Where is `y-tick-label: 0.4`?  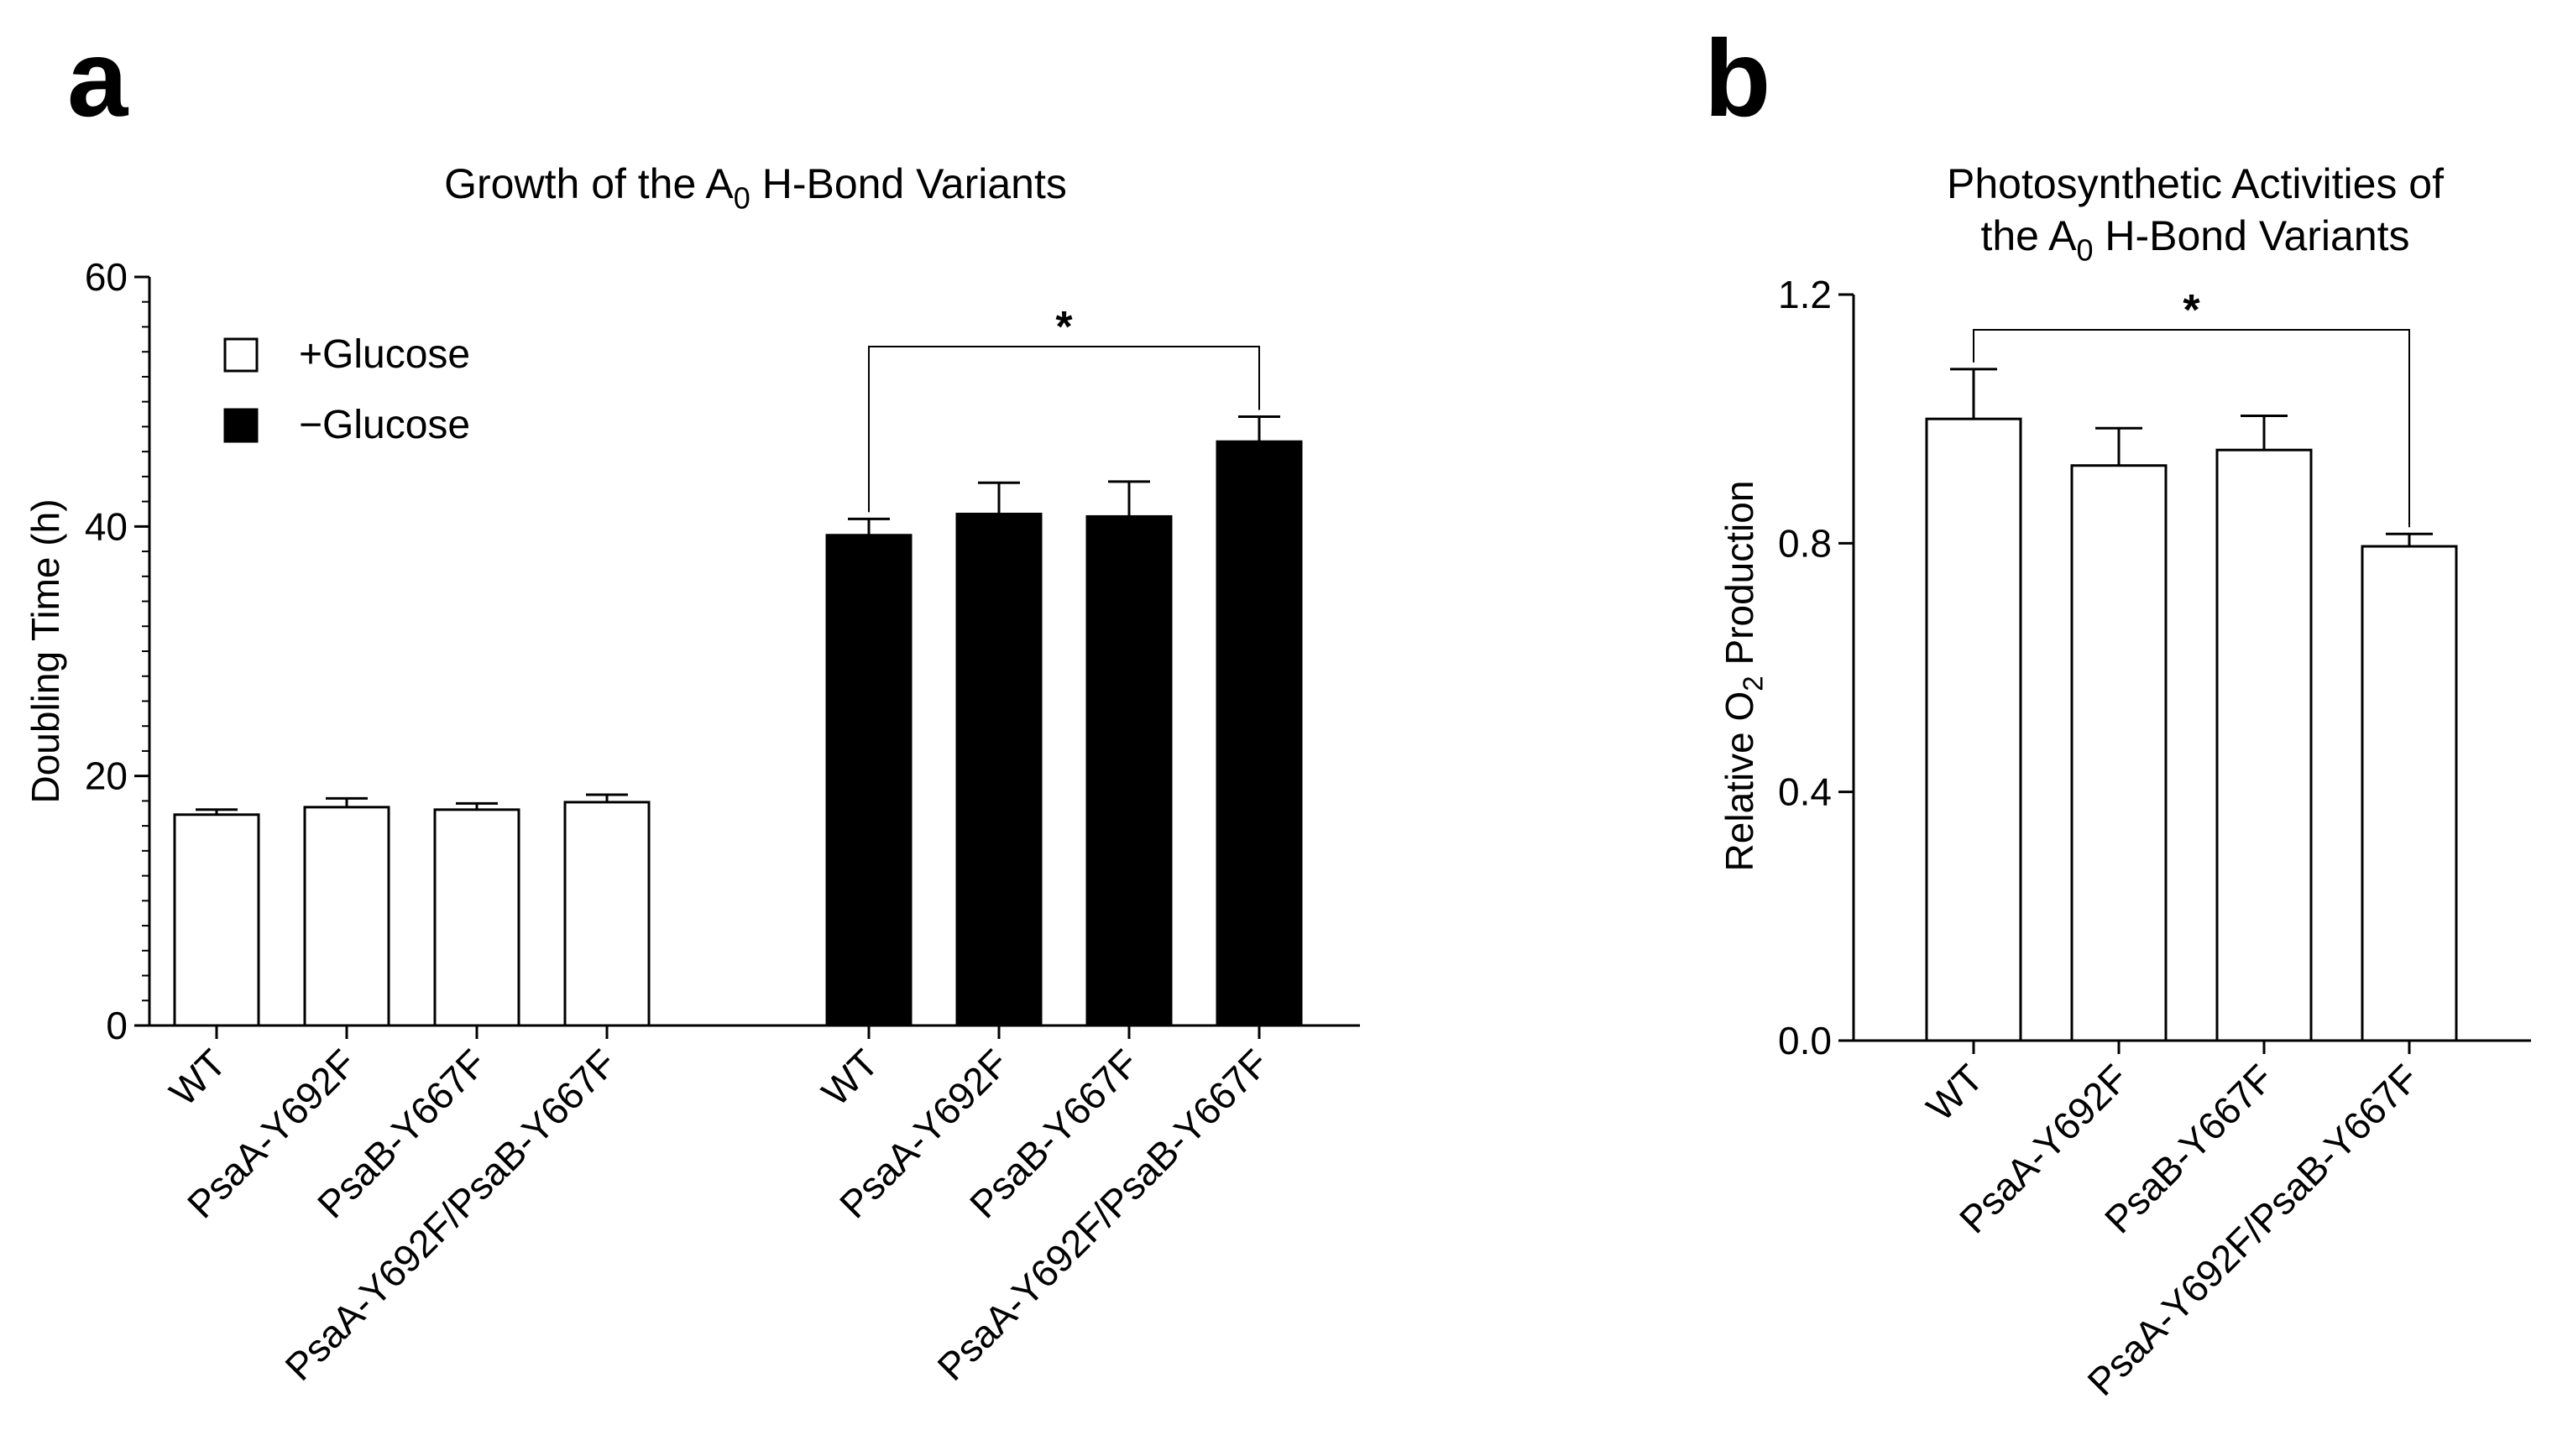
y-tick-label: 0.4 is located at coordinates (1805, 792).